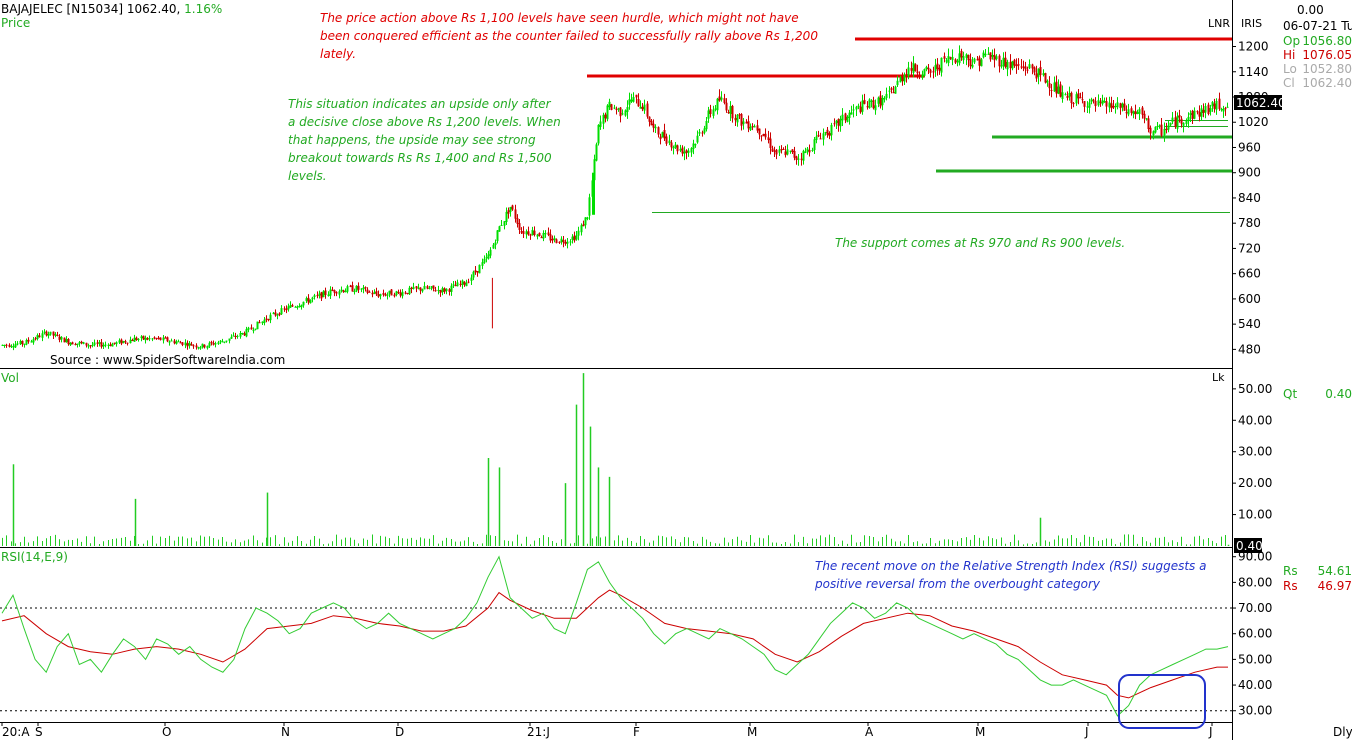 The height and width of the screenshot is (740, 1352). What do you see at coordinates (1290, 394) in the screenshot?
I see `qt-label: Qt` at bounding box center [1290, 394].